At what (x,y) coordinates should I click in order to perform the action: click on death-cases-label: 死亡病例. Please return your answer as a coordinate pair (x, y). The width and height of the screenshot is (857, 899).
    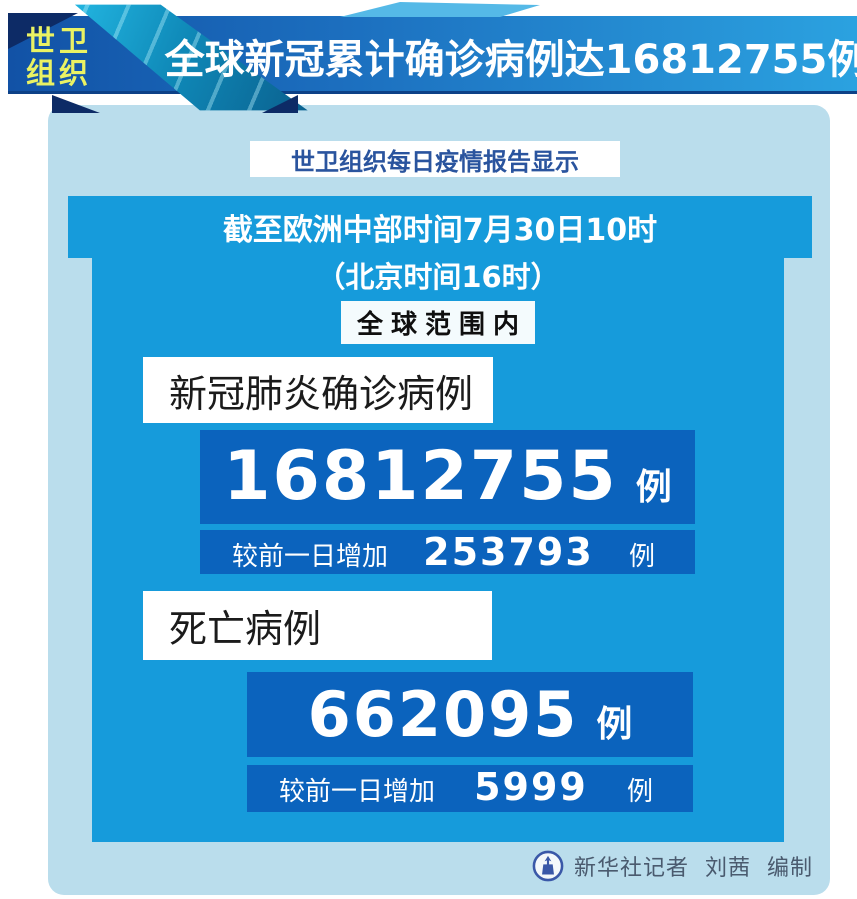
    Looking at the image, I should click on (317, 625).